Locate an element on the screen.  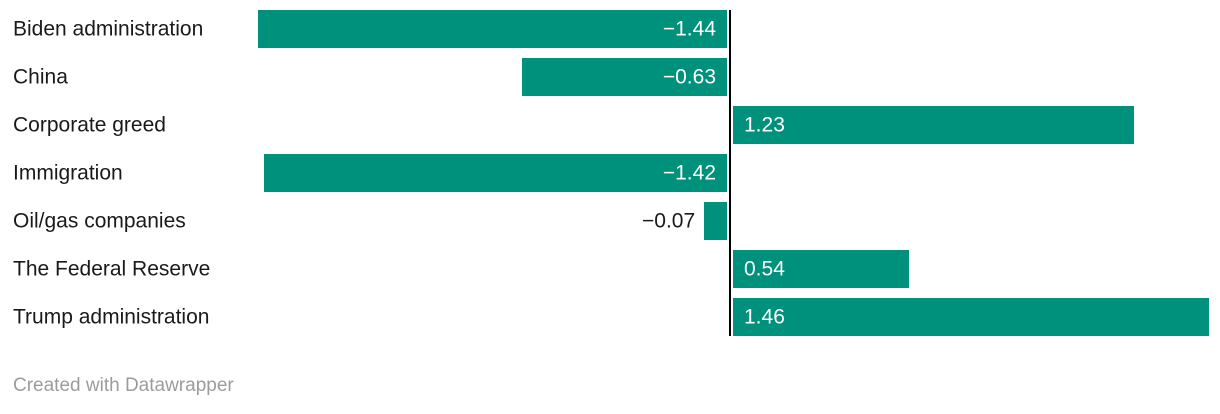
value-label: 0.54 is located at coordinates (764, 269).